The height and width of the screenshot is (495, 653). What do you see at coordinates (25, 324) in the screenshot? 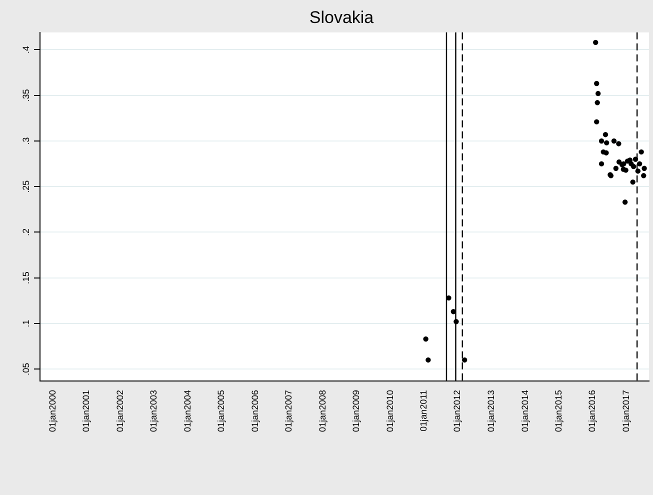
I see `y-tick-label: .1` at bounding box center [25, 324].